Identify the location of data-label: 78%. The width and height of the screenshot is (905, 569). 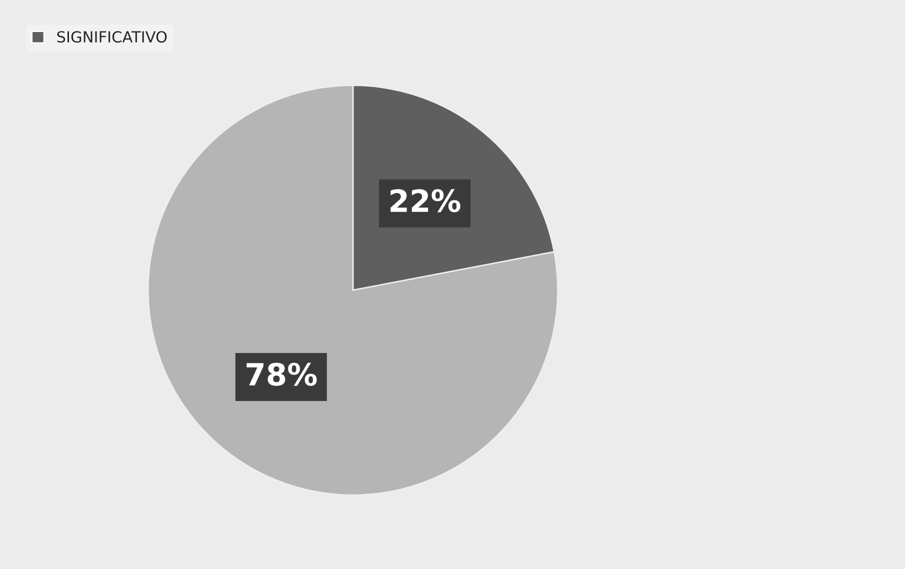
(281, 374).